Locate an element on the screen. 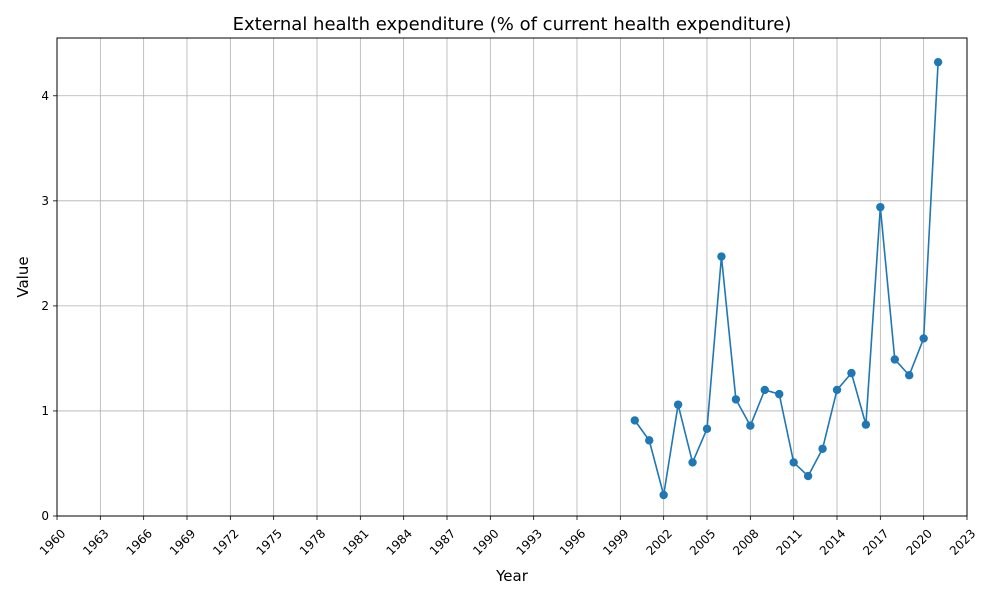 The image size is (1000, 605). y-axis-ticks: 0 1 2 3 4 is located at coordinates (49, 306).